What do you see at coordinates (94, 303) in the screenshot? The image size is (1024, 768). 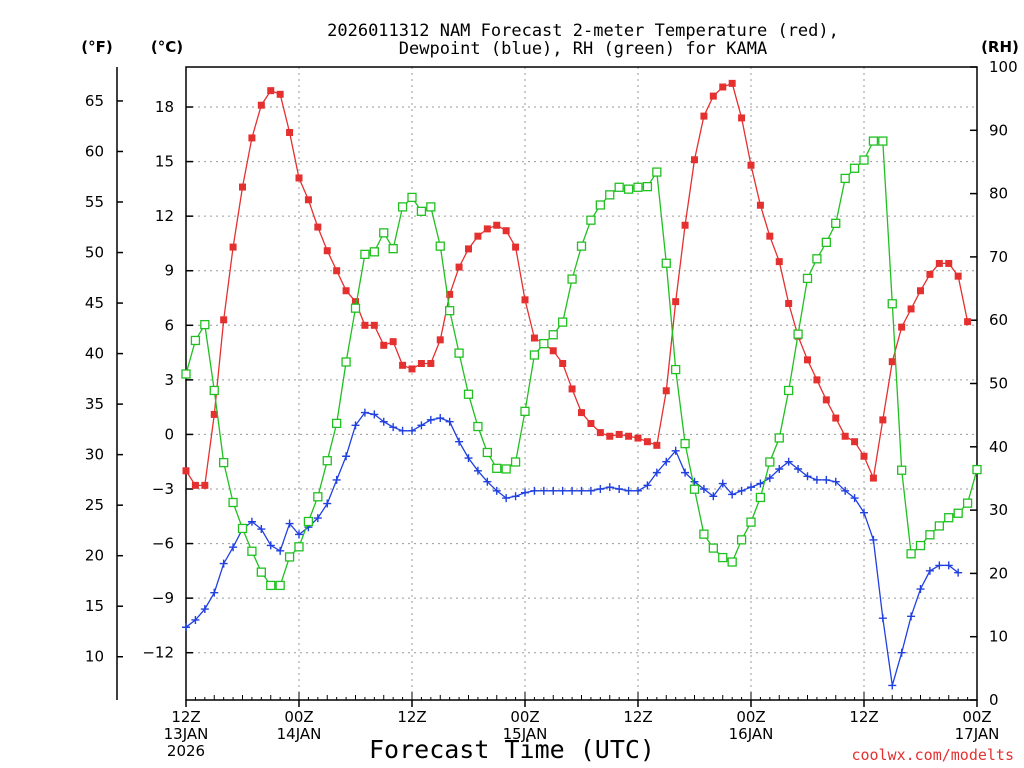 I see `fahrenheit-tick-label: 45` at bounding box center [94, 303].